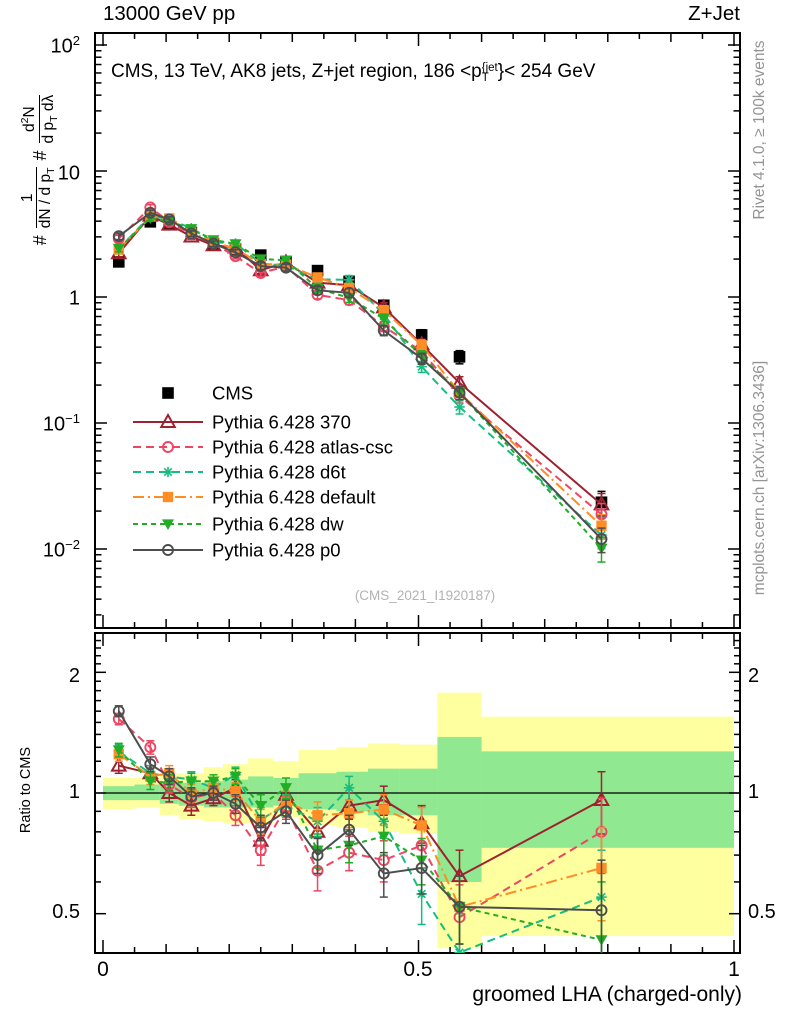  Describe the element at coordinates (734, 969) in the screenshot. I see `xtick-1: 1` at that location.